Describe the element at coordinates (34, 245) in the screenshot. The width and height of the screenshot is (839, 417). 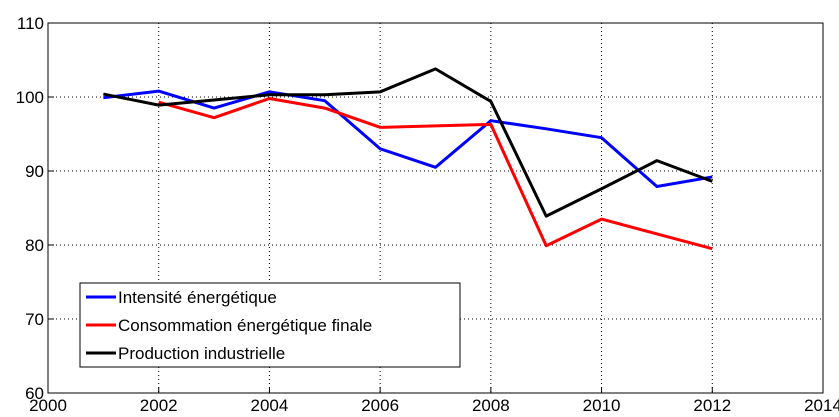
I see `y-tick-label: 80` at that location.